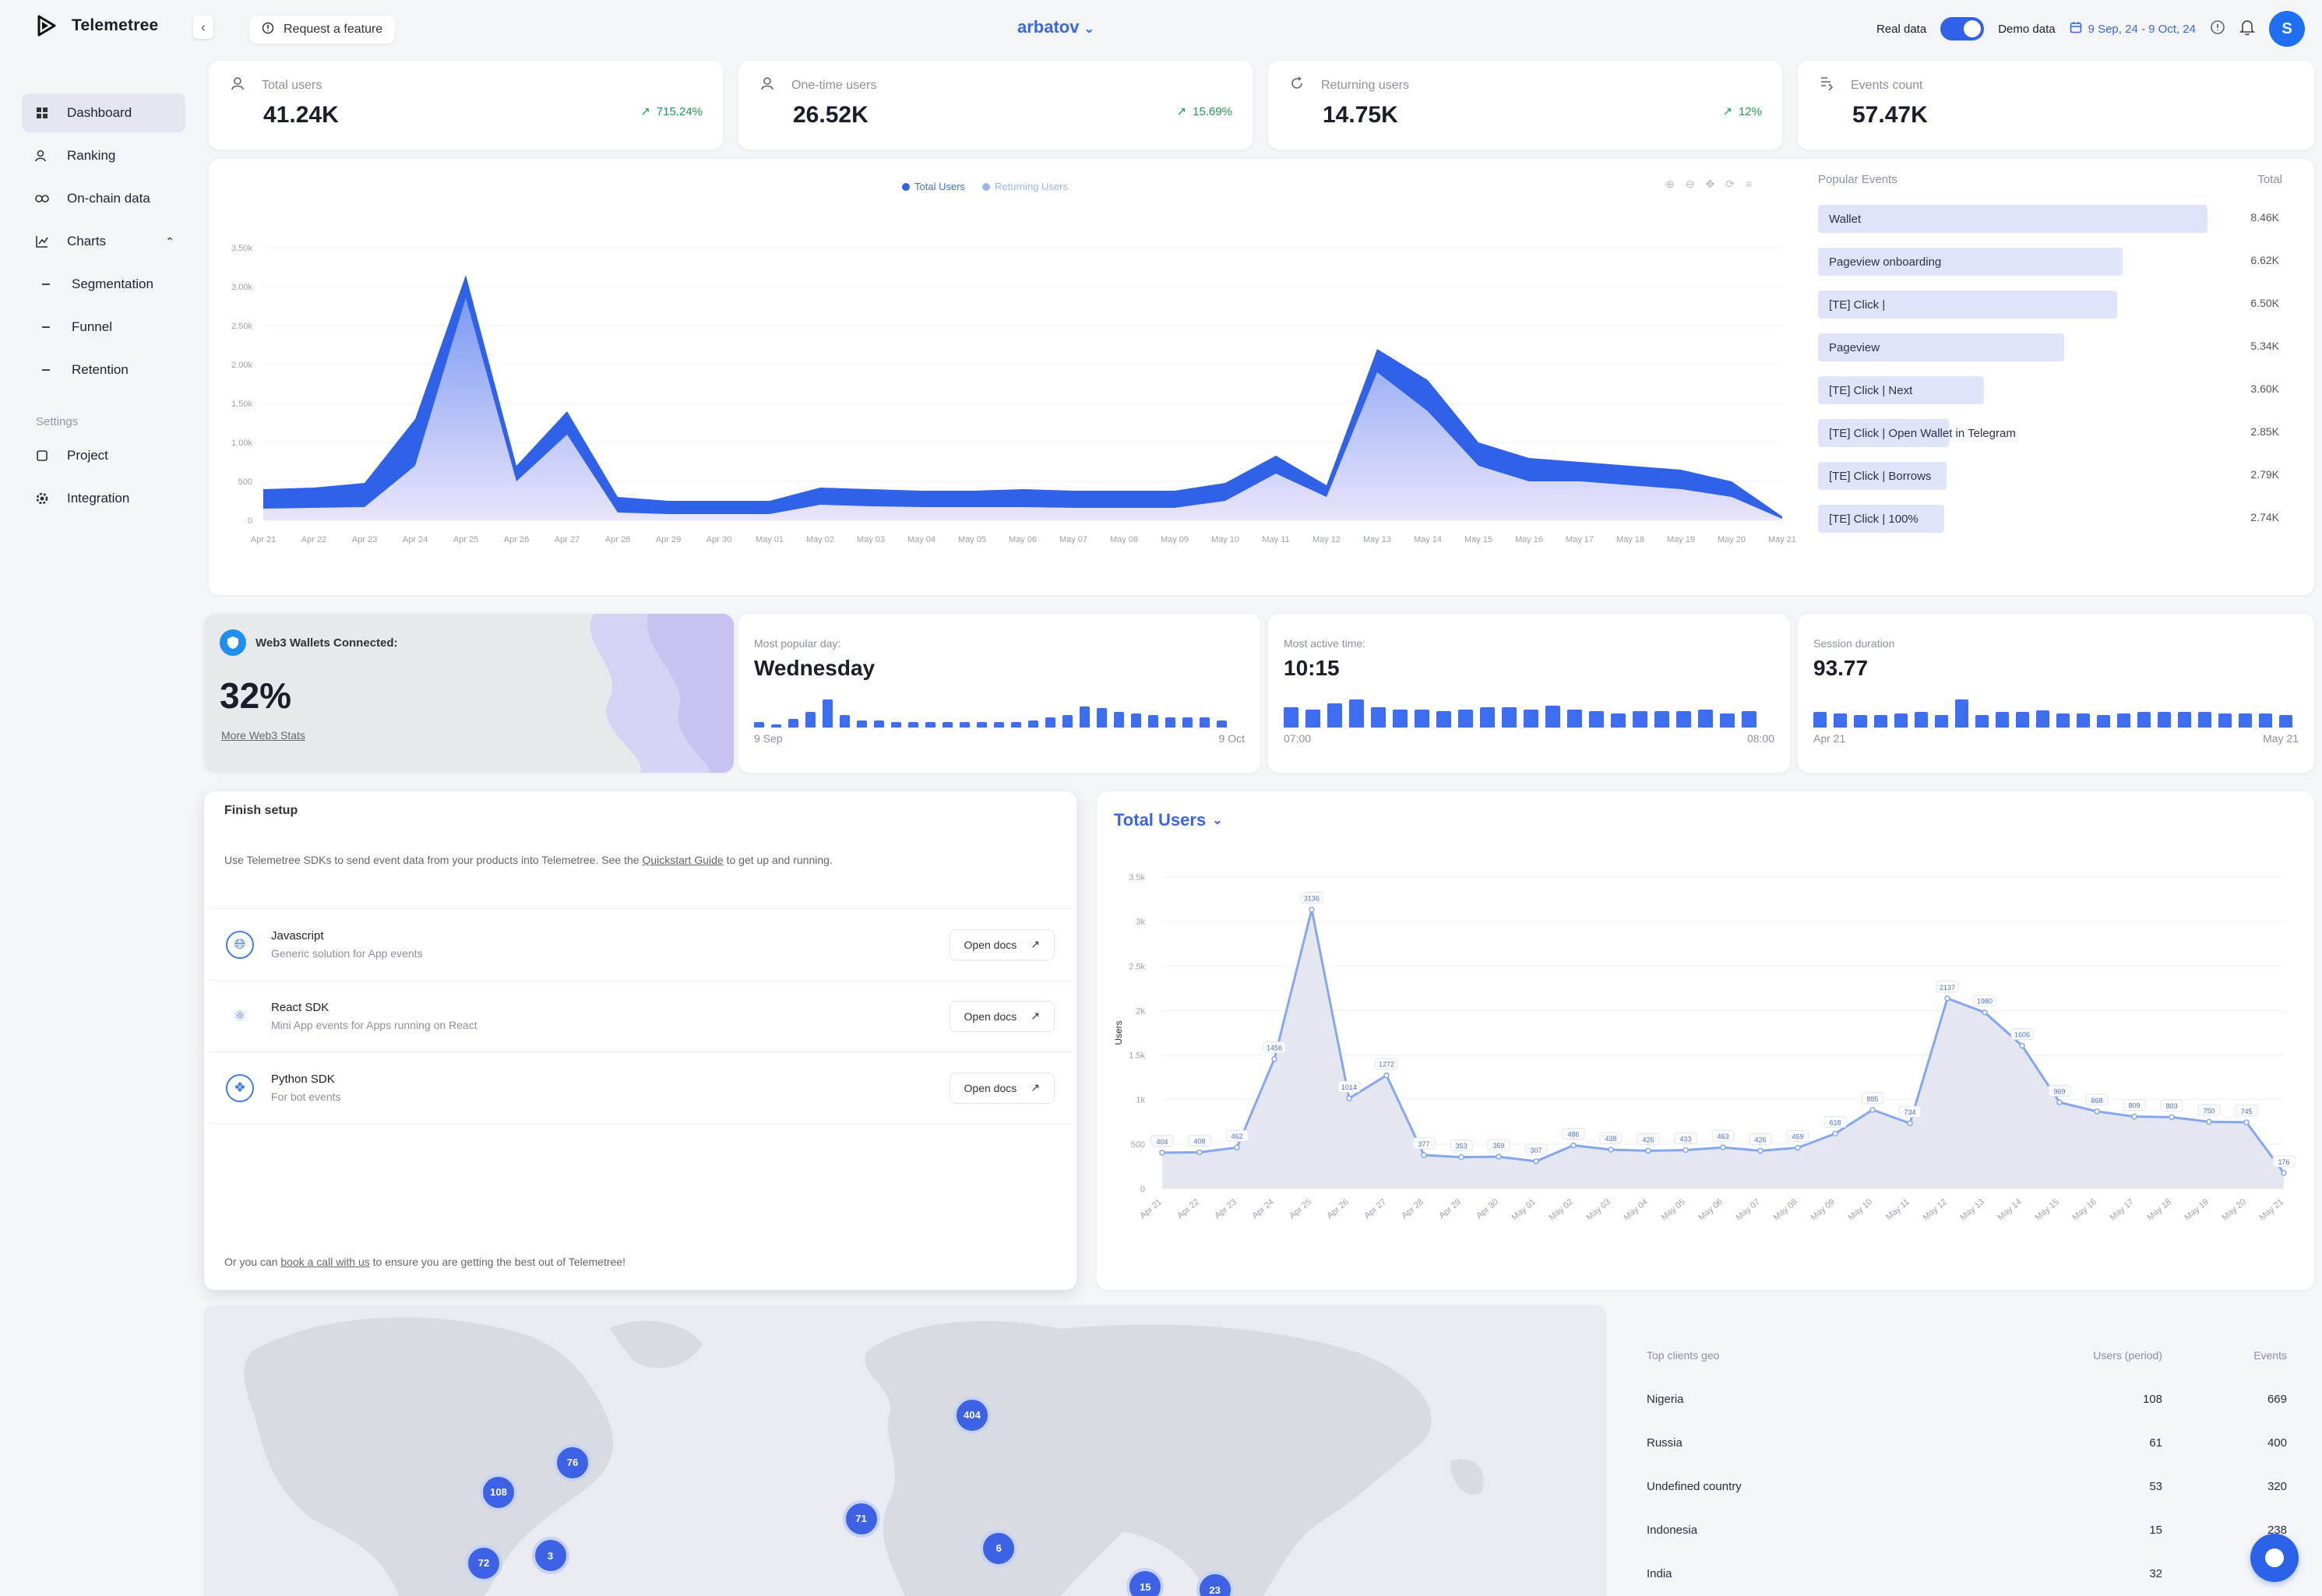 This screenshot has height=1596, width=2322. What do you see at coordinates (683, 860) in the screenshot?
I see `quickstart-link: Quickstart Guide` at bounding box center [683, 860].